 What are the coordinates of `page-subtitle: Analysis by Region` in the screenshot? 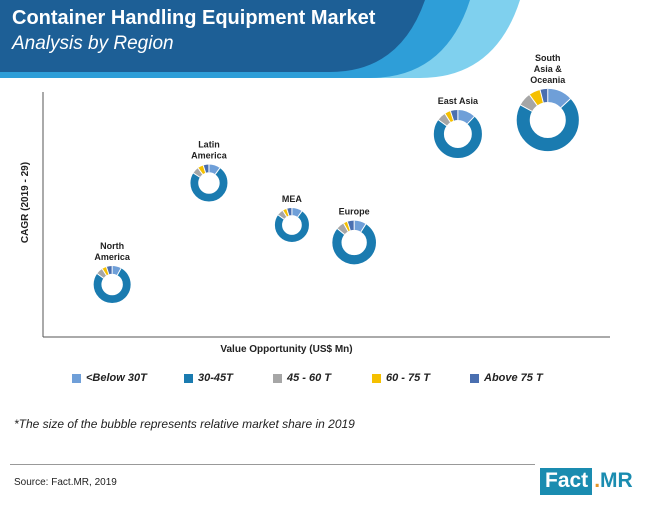 It's located at (93, 43).